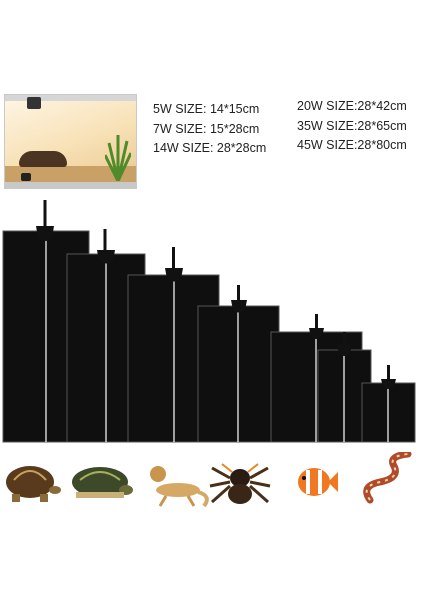  Describe the element at coordinates (26, 177) in the screenshot. I see `heat-mat-plug` at that location.